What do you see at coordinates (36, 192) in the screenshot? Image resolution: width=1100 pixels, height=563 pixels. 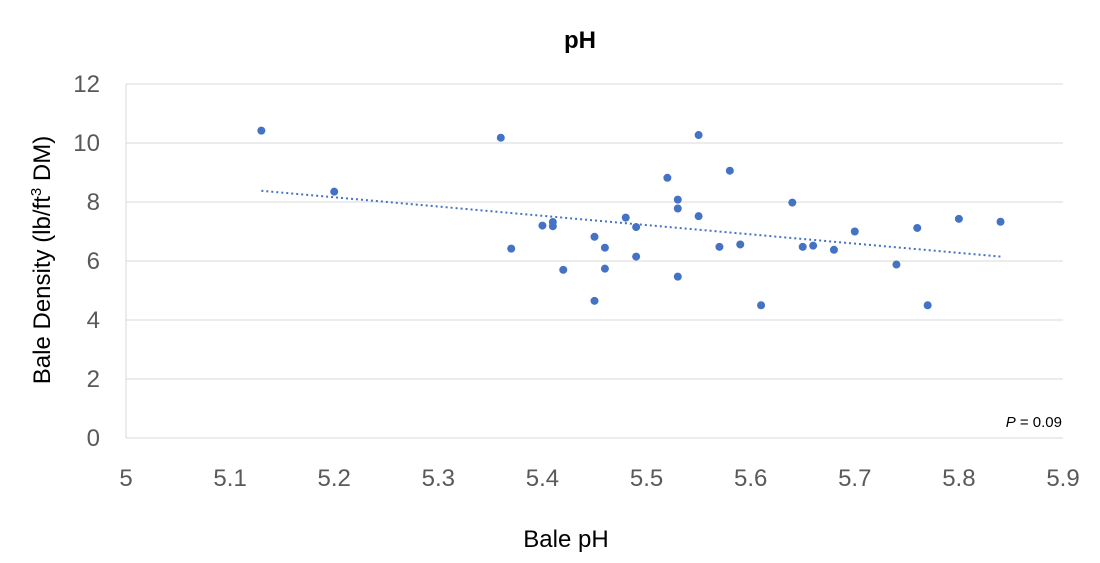 I see `y-axis-label-superscript: 3` at bounding box center [36, 192].